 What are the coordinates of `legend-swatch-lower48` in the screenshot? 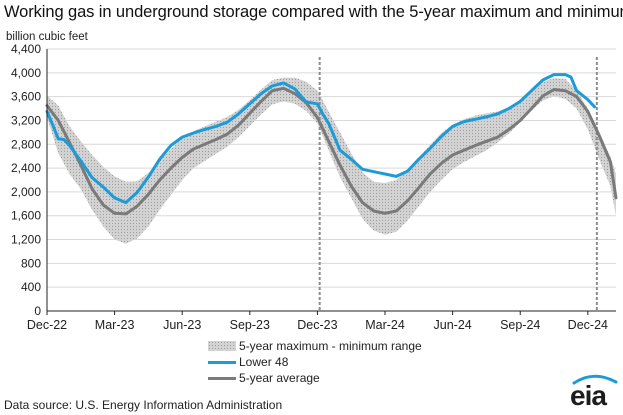 It's located at (222, 362).